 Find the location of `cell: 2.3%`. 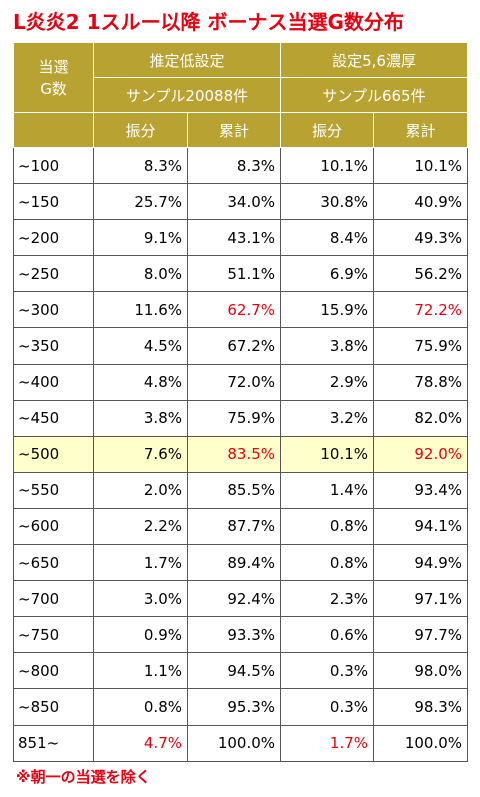

cell: 2.3% is located at coordinates (327, 599).